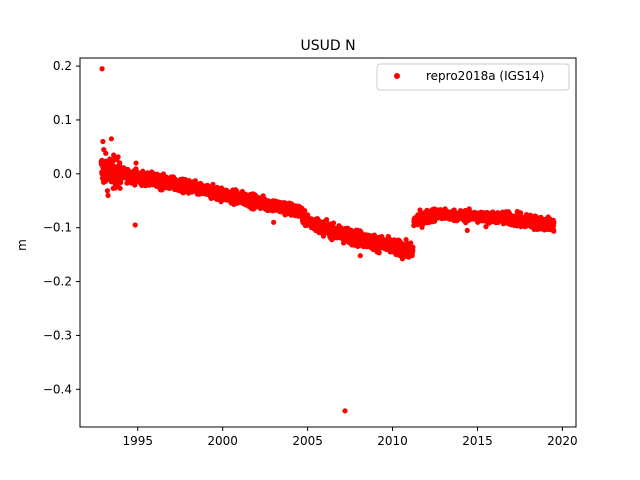  Describe the element at coordinates (562, 441) in the screenshot. I see `x-tick-label: 2020` at that location.